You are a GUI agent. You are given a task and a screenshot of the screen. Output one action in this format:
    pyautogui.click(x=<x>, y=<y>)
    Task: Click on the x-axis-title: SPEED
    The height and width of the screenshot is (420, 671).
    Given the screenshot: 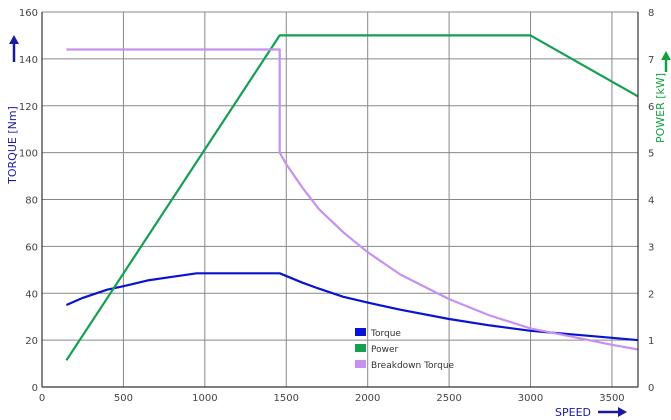 What is the action you would take?
    pyautogui.click(x=573, y=412)
    